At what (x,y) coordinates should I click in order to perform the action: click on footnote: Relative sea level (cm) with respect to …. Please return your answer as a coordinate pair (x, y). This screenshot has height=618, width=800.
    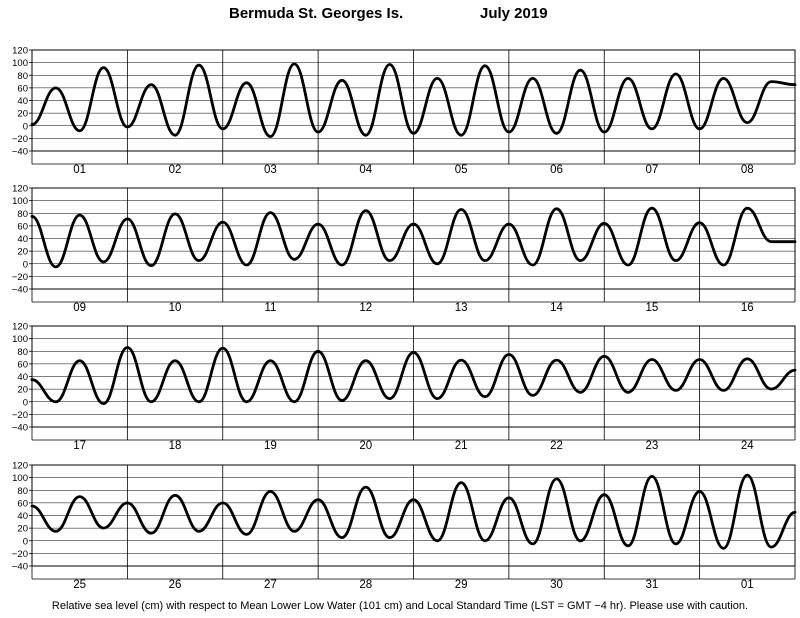
    Looking at the image, I should click on (400, 606).